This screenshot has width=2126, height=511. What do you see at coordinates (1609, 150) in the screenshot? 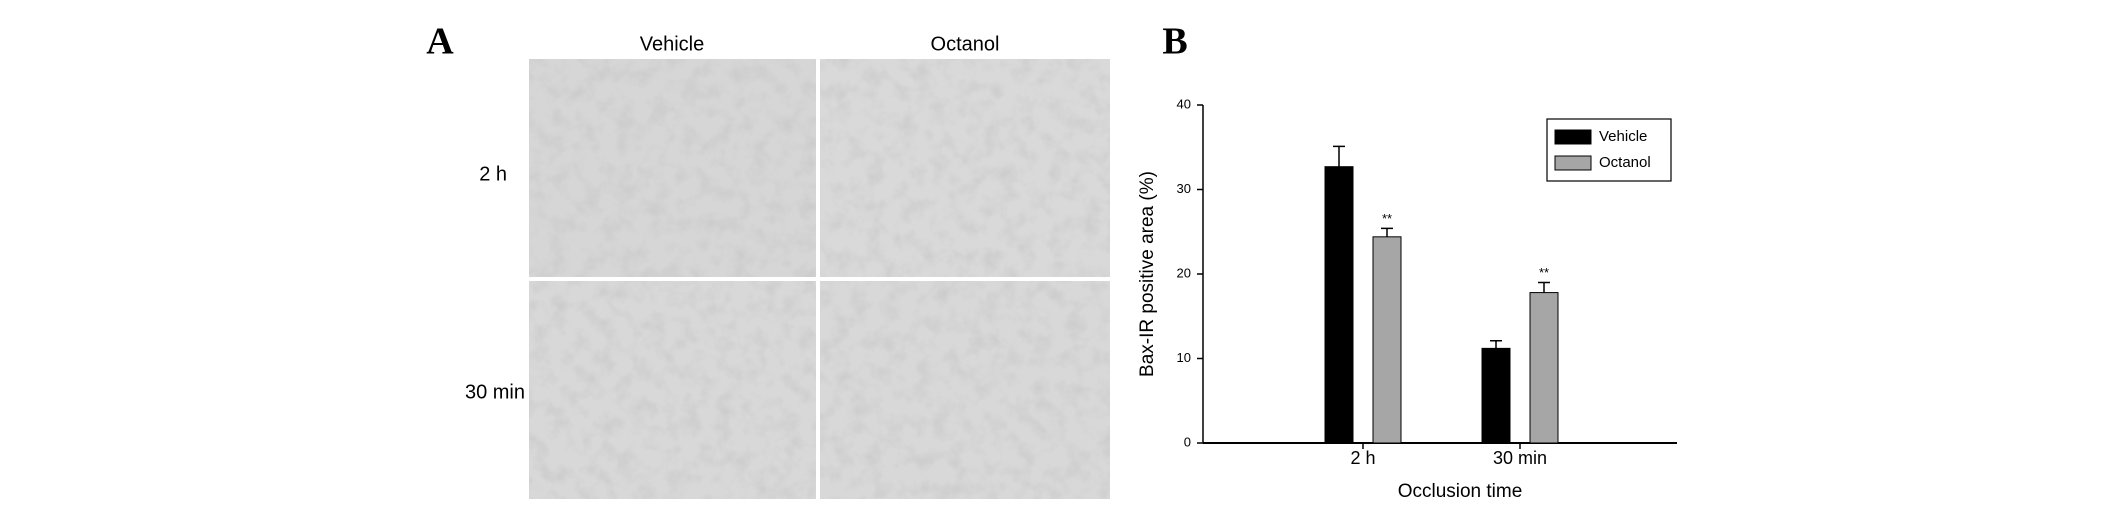
I see `legend-box` at bounding box center [1609, 150].